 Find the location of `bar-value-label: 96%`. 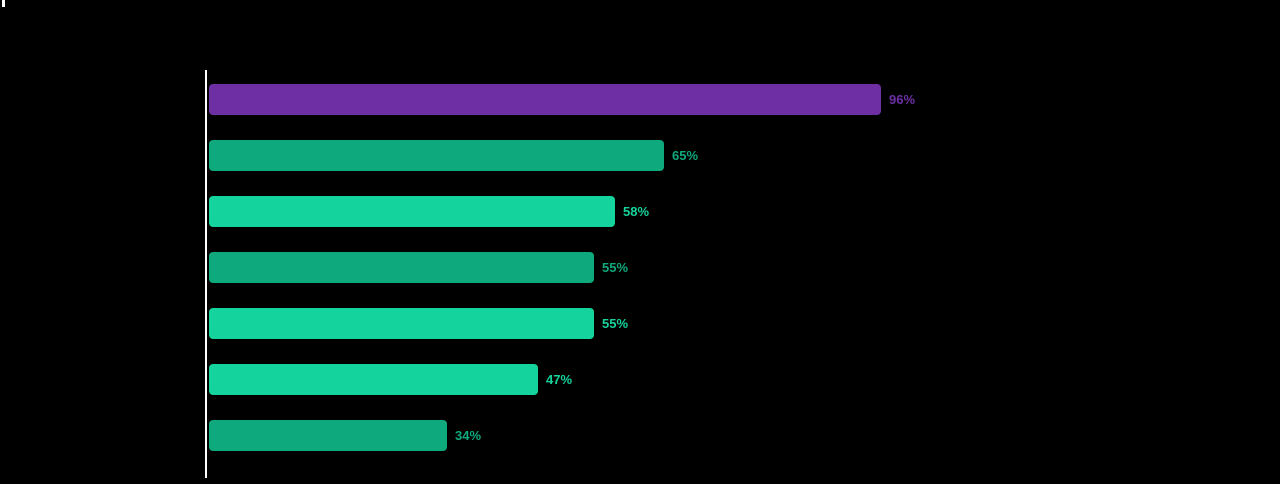

bar-value-label: 96% is located at coordinates (902, 99).